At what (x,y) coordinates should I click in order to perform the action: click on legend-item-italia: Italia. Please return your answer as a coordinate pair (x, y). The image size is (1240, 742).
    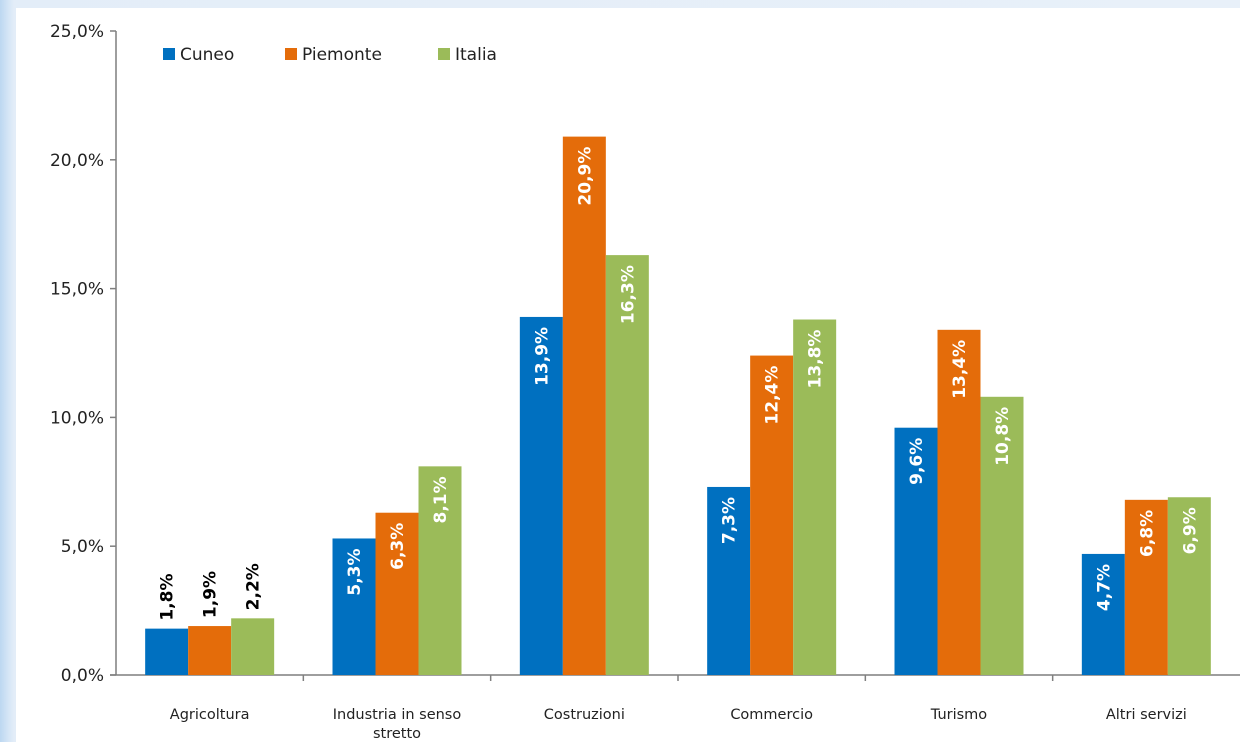
    Looking at the image, I should click on (467, 55).